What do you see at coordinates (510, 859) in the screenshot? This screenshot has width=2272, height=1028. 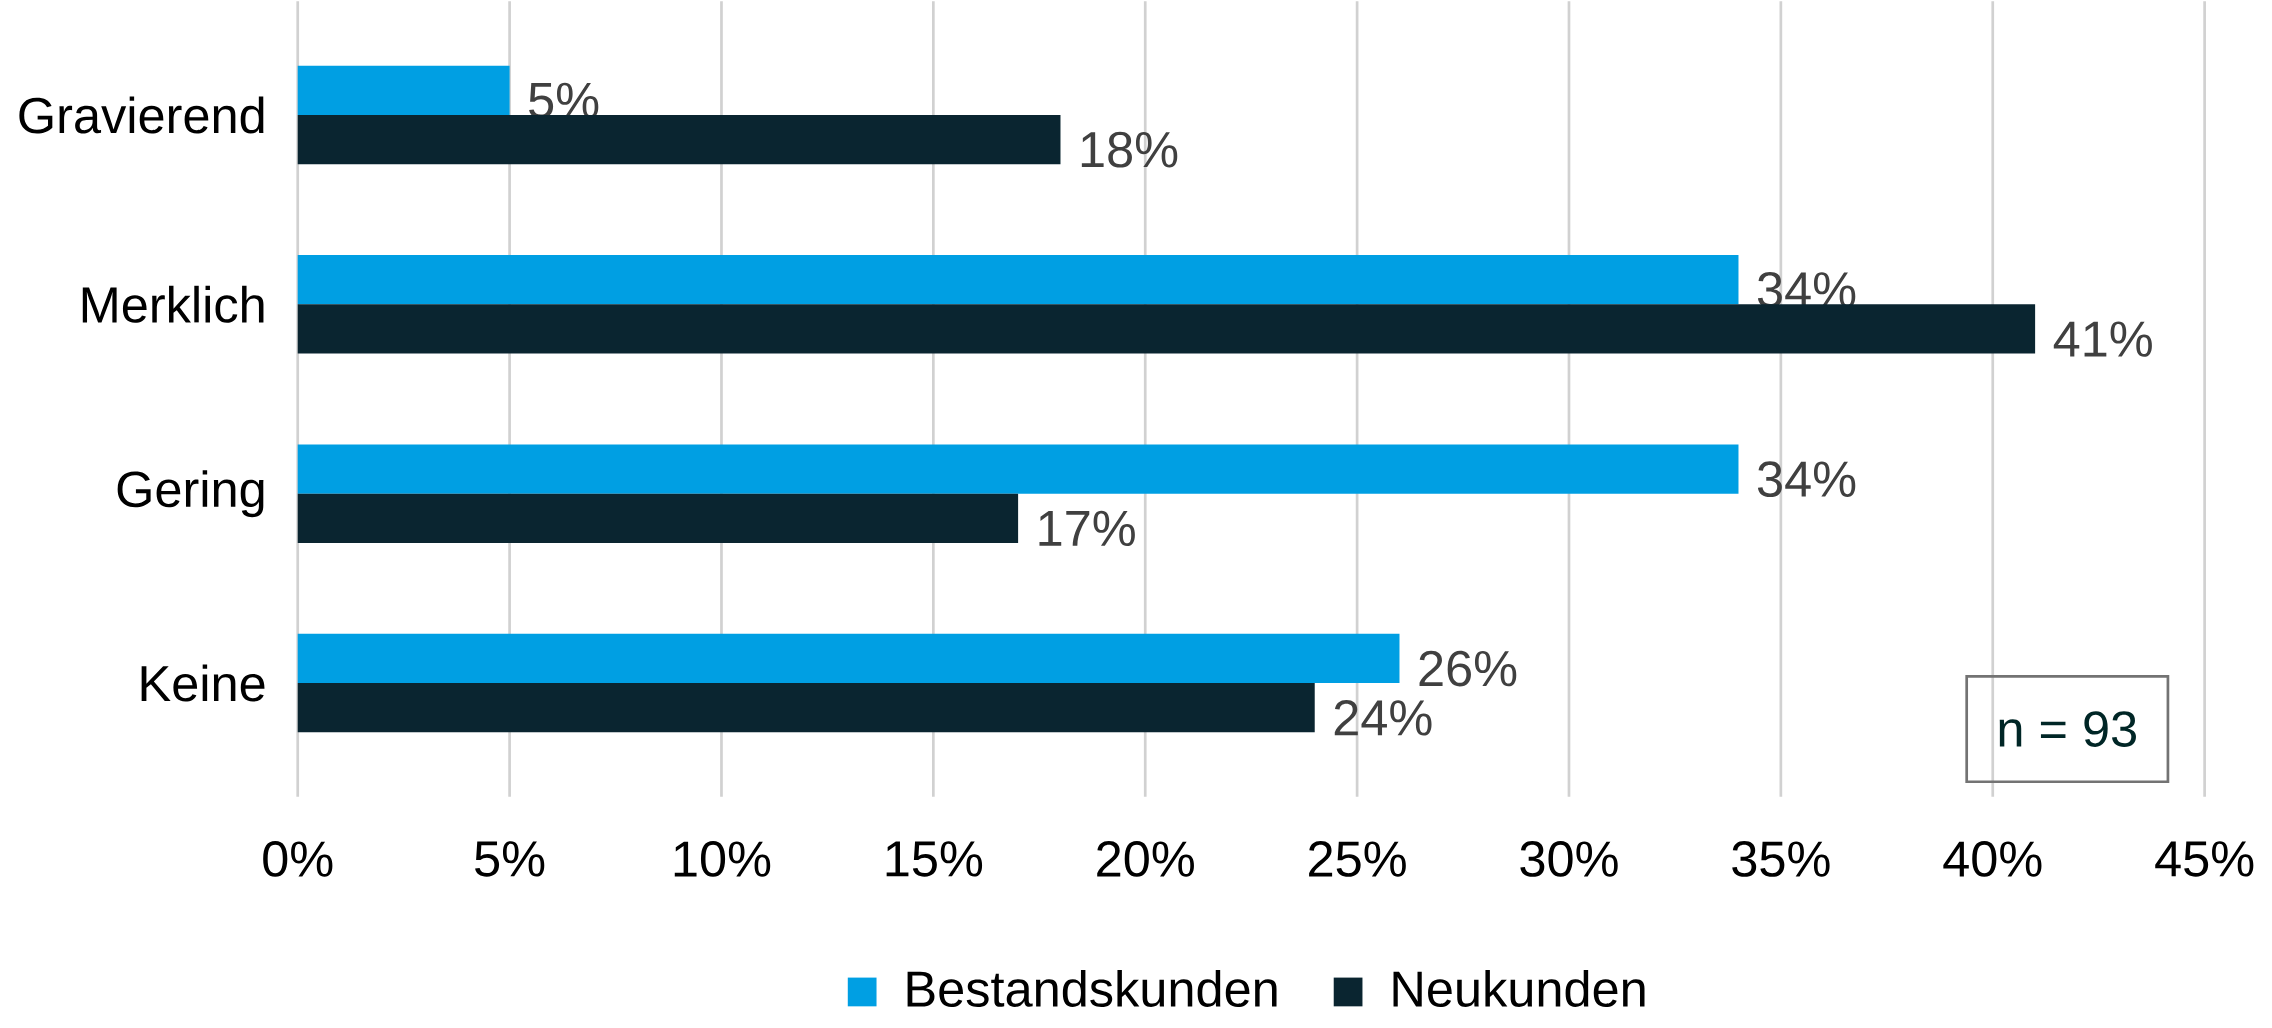 I see `x-tick-label: 5%` at bounding box center [510, 859].